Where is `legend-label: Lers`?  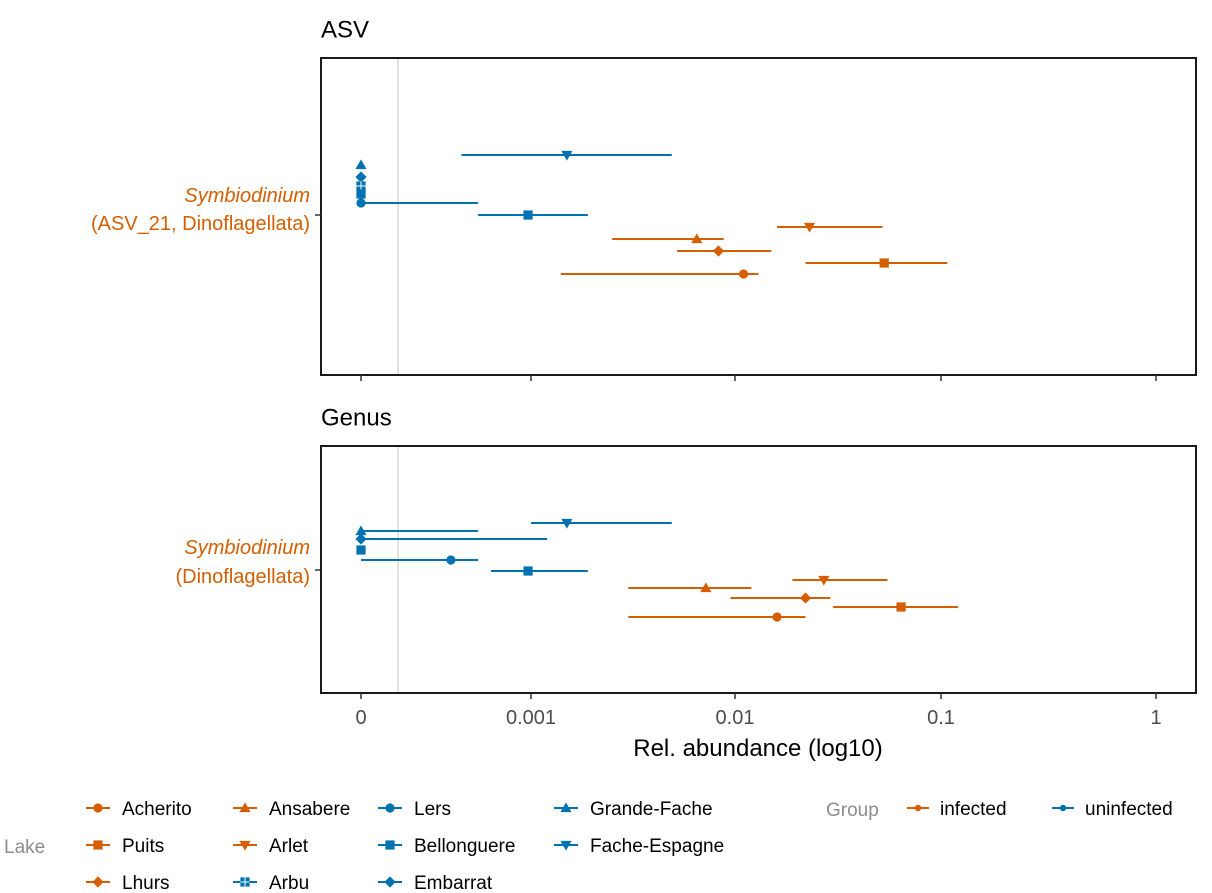 legend-label: Lers is located at coordinates (432, 809).